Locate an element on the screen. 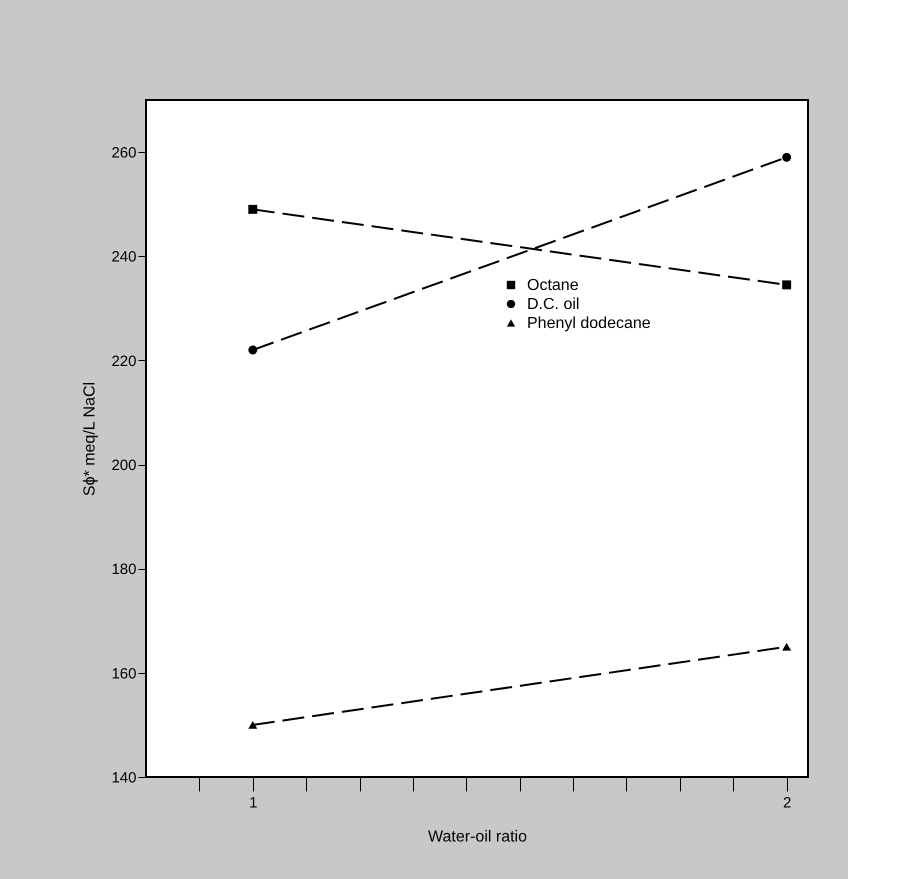 The height and width of the screenshot is (879, 909). y-tick-label: 240 is located at coordinates (123, 257).